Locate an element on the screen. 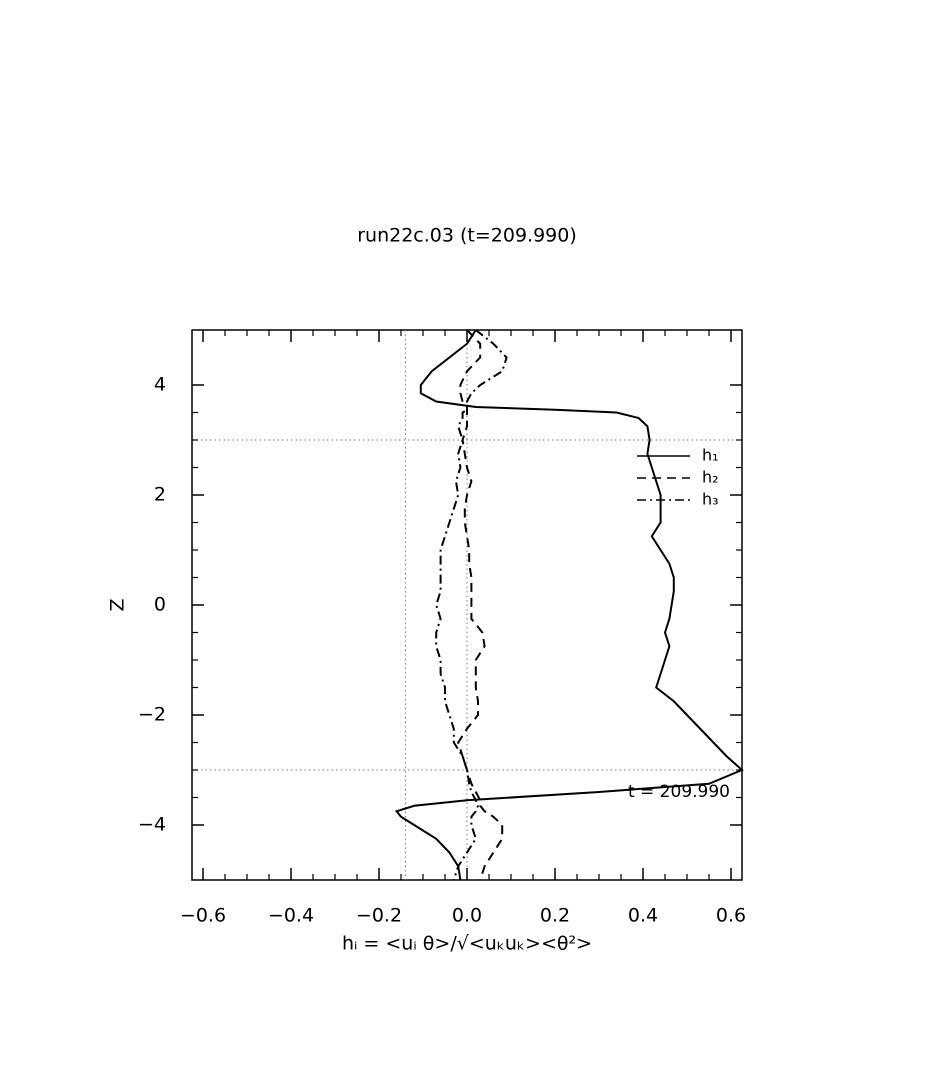  x-tick-label: 0.4 is located at coordinates (643, 916).